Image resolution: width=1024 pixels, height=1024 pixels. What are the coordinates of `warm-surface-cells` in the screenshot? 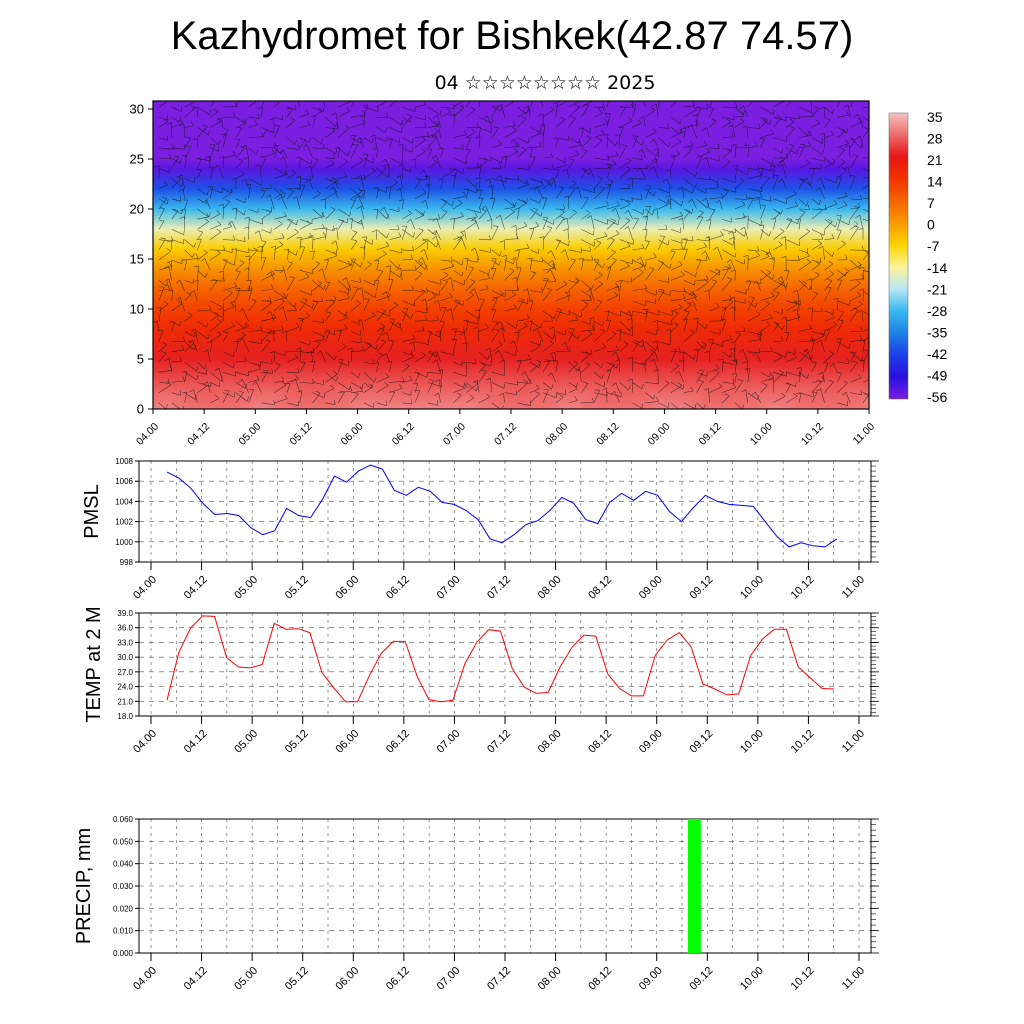 It's located at (516, 378).